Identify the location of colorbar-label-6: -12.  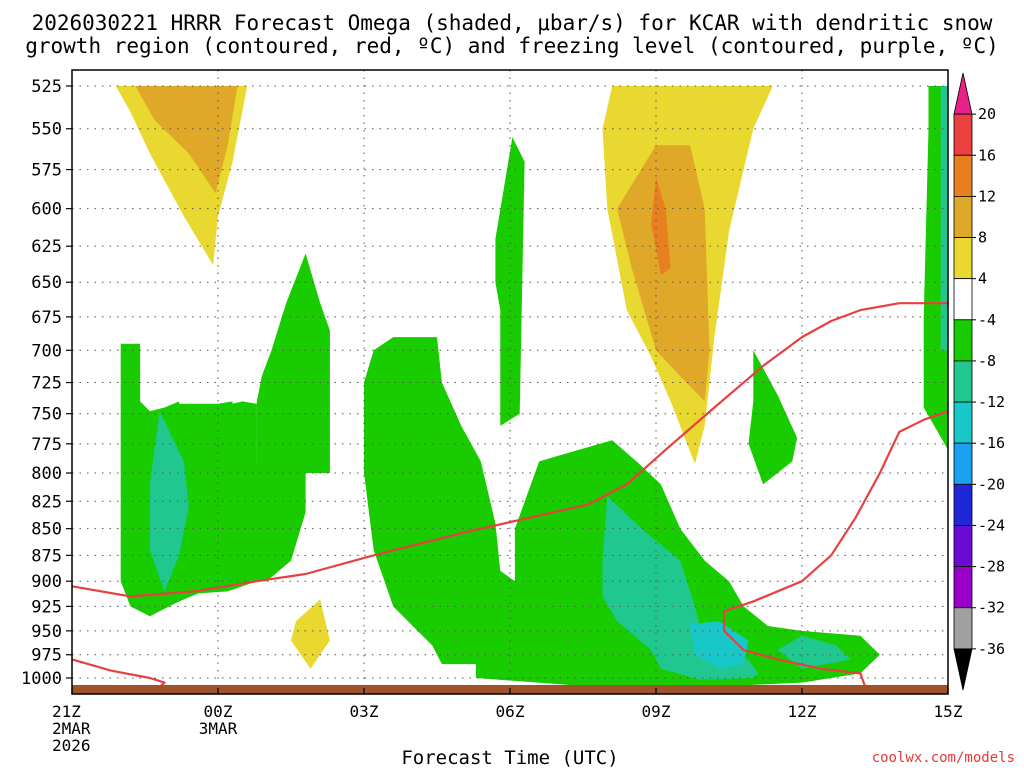
(991, 402).